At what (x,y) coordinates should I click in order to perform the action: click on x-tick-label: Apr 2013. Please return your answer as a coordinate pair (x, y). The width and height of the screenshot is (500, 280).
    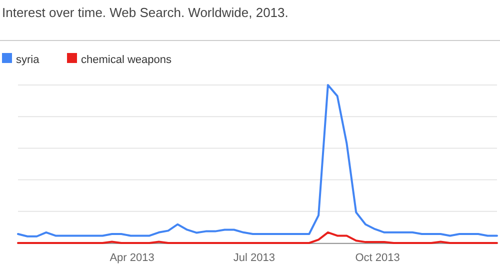
    Looking at the image, I should click on (132, 258).